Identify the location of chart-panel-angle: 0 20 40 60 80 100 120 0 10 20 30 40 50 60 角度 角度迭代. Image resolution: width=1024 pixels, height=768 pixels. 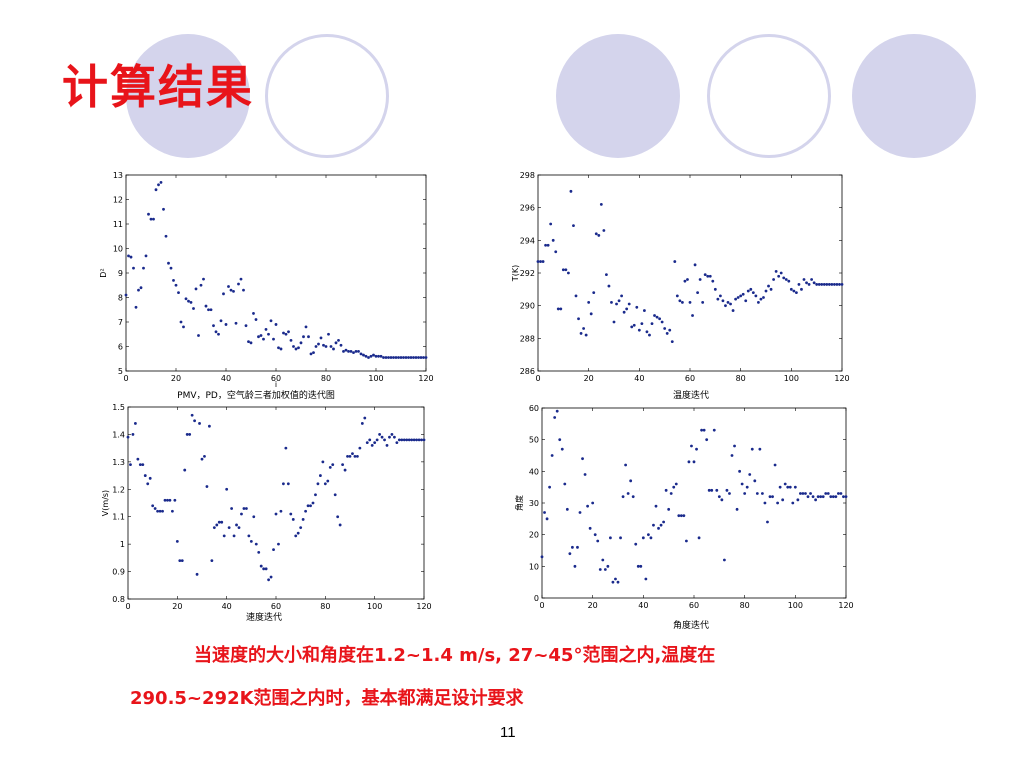
(681, 516).